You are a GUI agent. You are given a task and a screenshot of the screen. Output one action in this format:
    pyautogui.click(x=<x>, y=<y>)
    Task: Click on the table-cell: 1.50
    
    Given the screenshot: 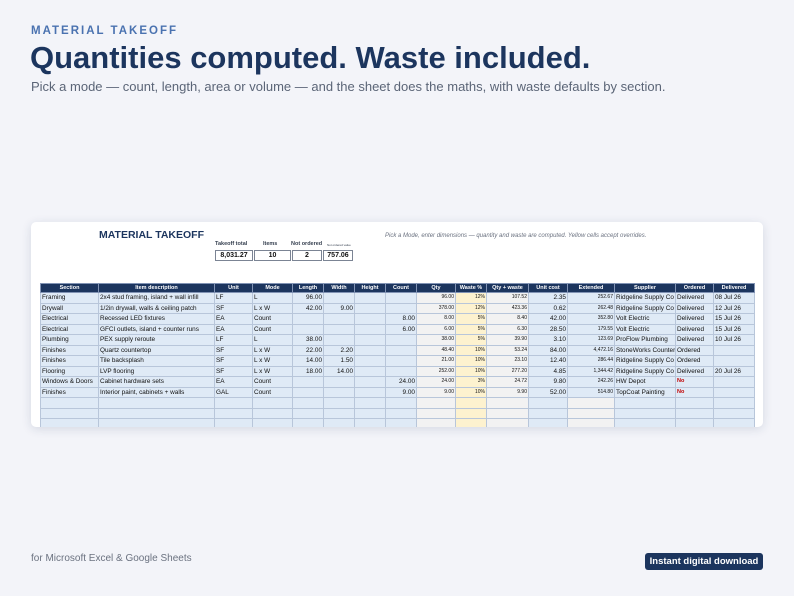 What is the action you would take?
    pyautogui.click(x=339, y=361)
    